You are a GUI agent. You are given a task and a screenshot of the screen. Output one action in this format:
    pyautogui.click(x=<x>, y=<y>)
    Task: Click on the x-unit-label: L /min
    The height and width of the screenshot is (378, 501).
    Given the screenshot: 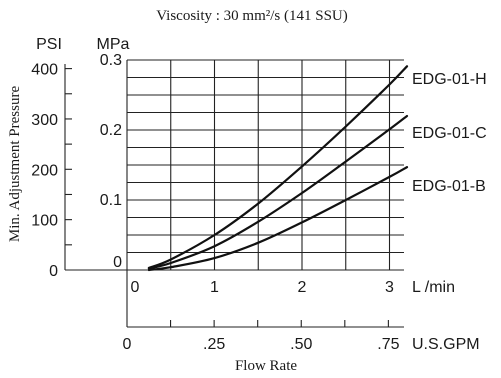 What is the action you would take?
    pyautogui.click(x=433, y=287)
    